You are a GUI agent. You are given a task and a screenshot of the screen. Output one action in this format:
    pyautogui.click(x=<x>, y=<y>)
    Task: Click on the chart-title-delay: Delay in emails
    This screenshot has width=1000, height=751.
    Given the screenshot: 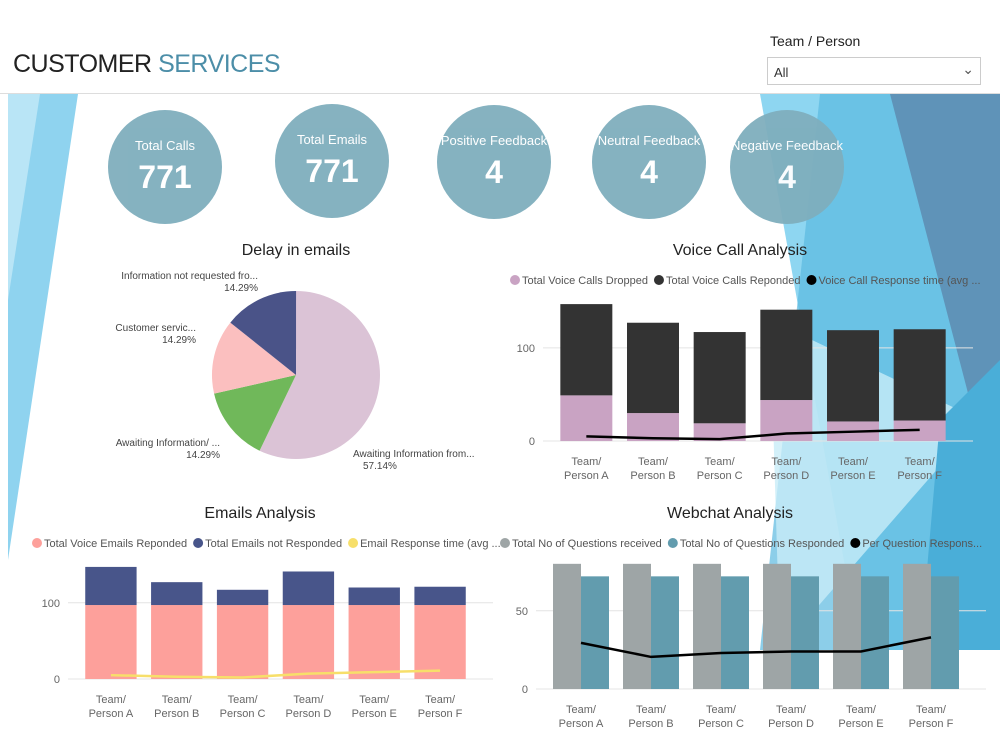 What is the action you would take?
    pyautogui.click(x=296, y=250)
    